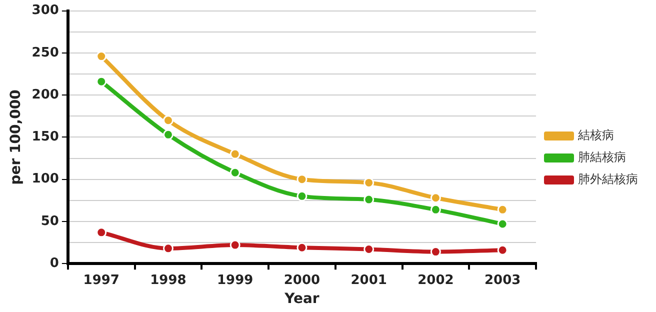 Image resolution: width=656 pixels, height=312 pixels. Describe the element at coordinates (45, 94) in the screenshot. I see `y-tick-label: 200` at that location.